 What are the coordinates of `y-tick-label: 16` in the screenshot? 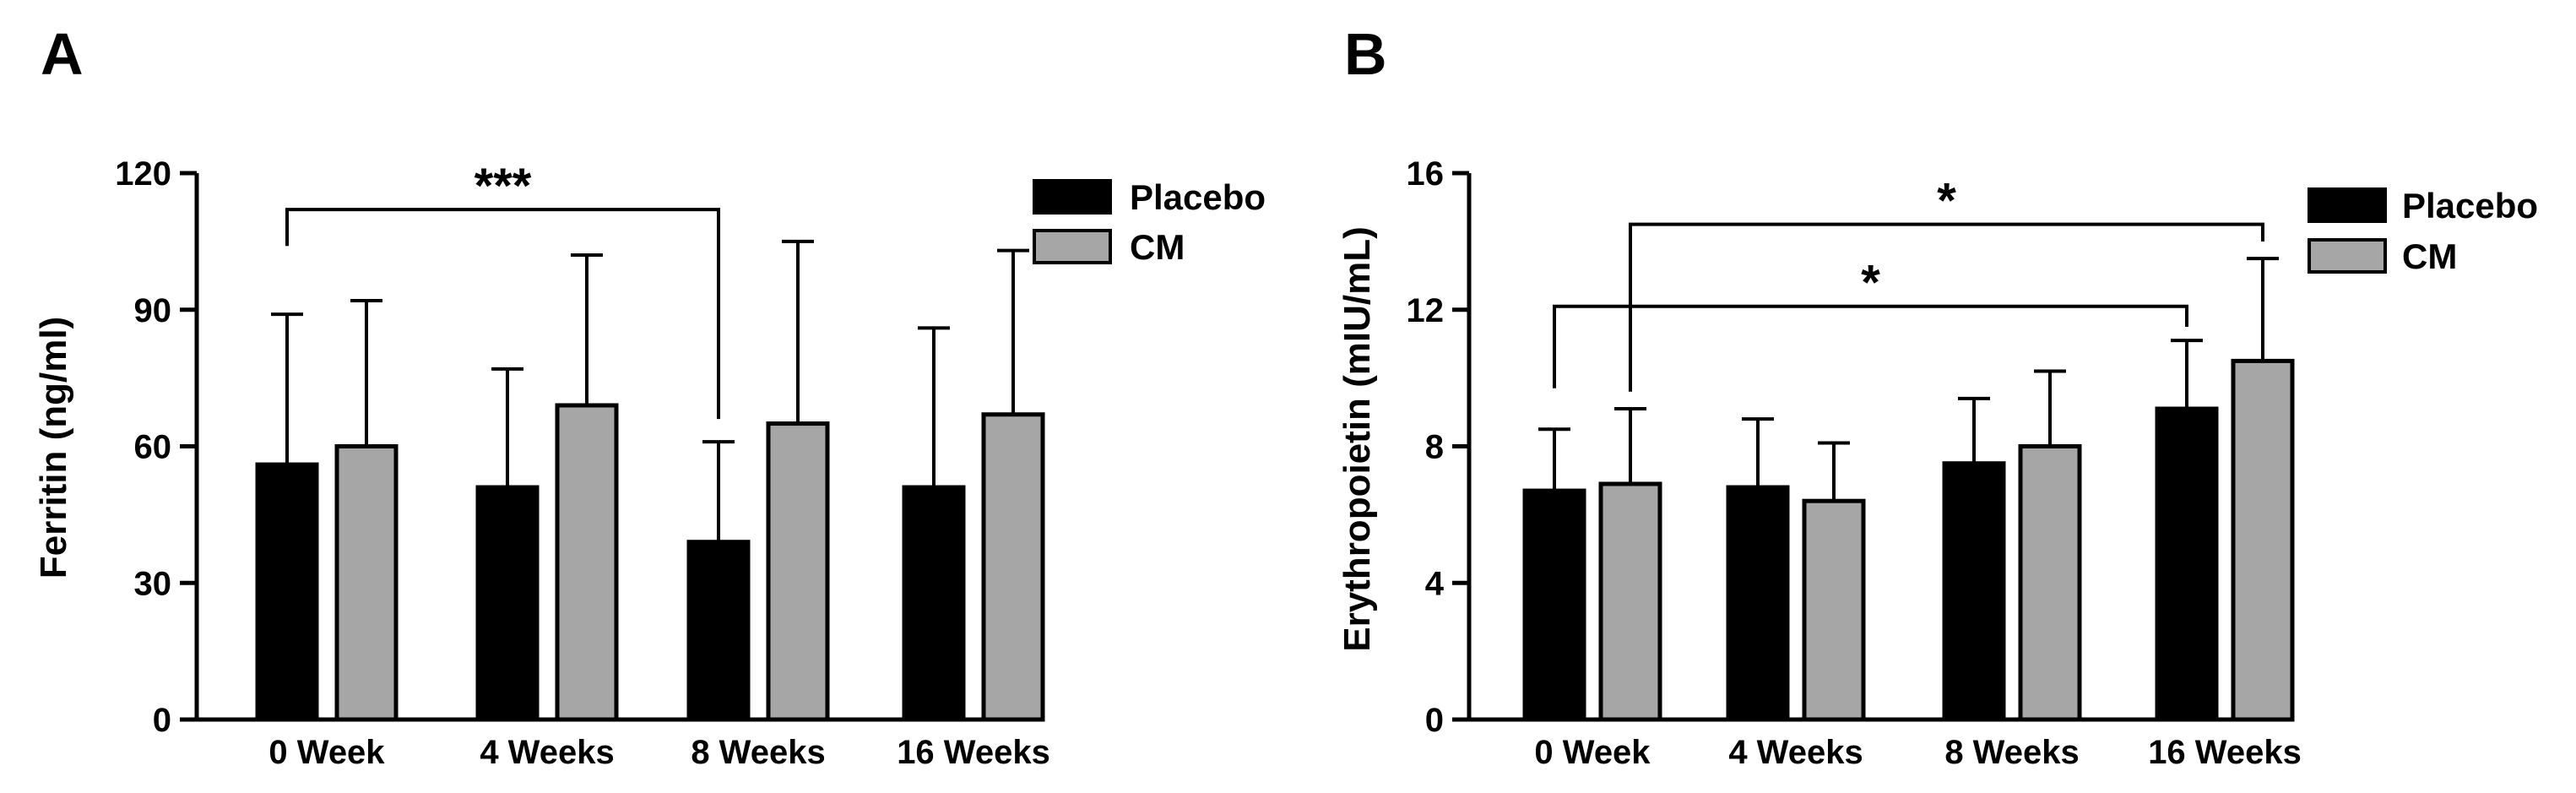 It's located at (1426, 174).